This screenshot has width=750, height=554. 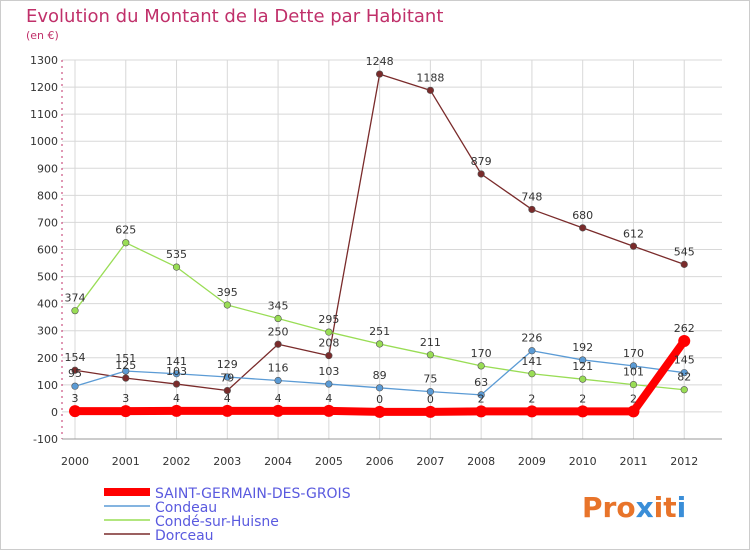 What do you see at coordinates (645, 507) in the screenshot?
I see `logo-letter: x` at bounding box center [645, 507].